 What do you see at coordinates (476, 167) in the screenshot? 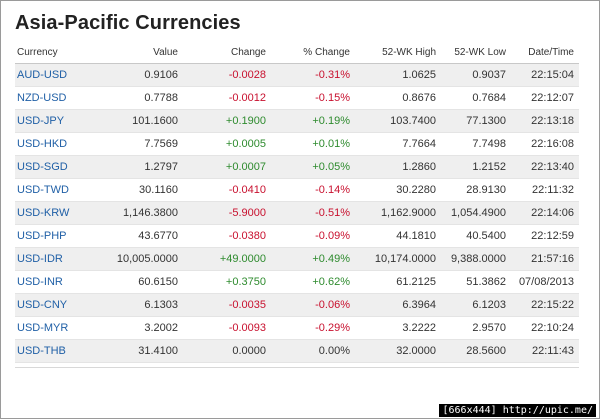
I see `low-52wk-cell: 1.2152` at bounding box center [476, 167].